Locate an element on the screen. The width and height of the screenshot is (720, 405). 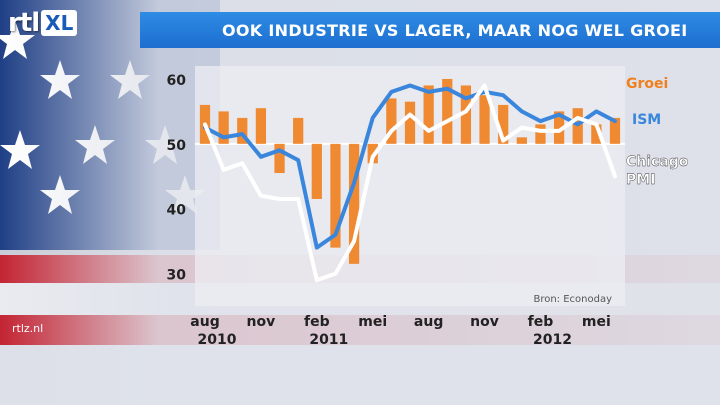
legend-chicago-pmi: Chicago is located at coordinates (657, 162).